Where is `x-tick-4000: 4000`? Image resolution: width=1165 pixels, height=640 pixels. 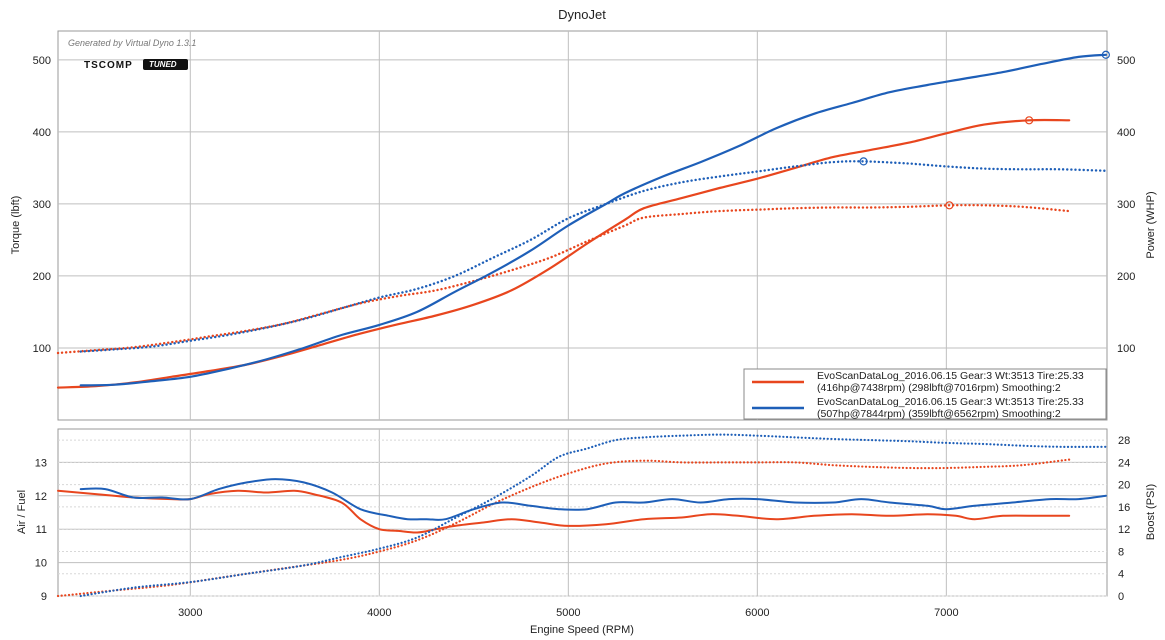 x-tick-4000: 4000 is located at coordinates (379, 613).